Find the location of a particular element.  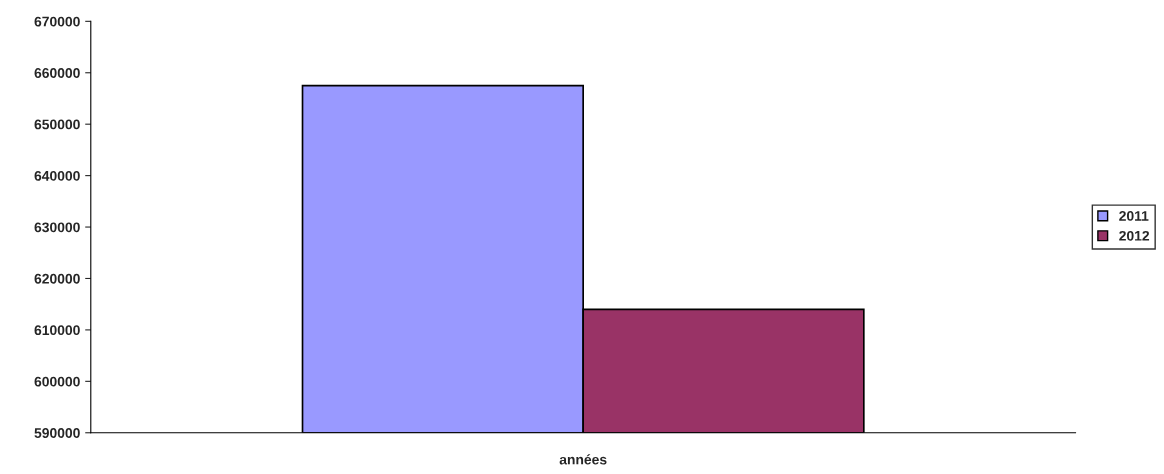

y-tick-label: 610000 is located at coordinates (57, 330).